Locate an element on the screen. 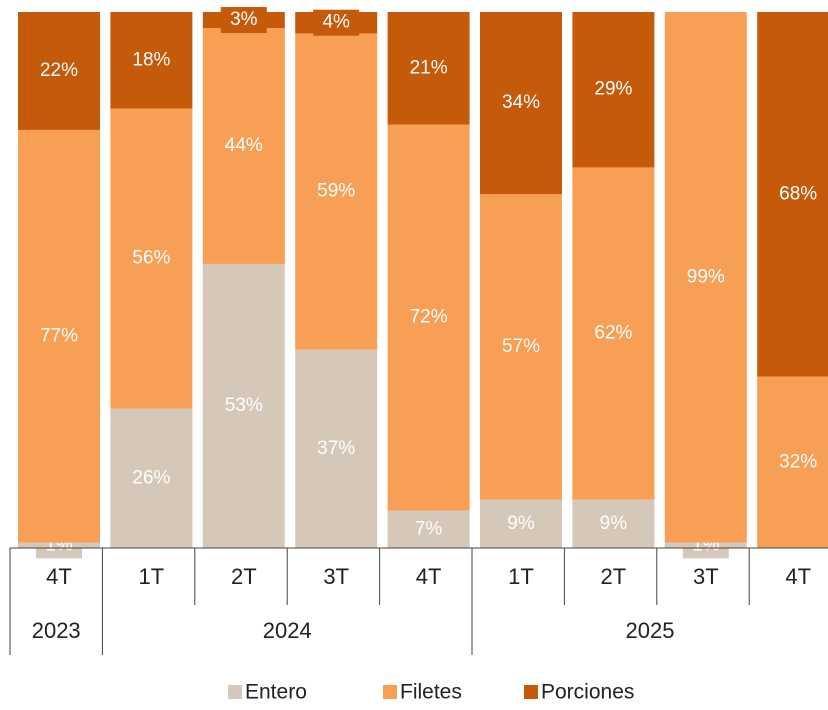 This screenshot has width=828, height=710. group-label: 2023 is located at coordinates (56, 630).